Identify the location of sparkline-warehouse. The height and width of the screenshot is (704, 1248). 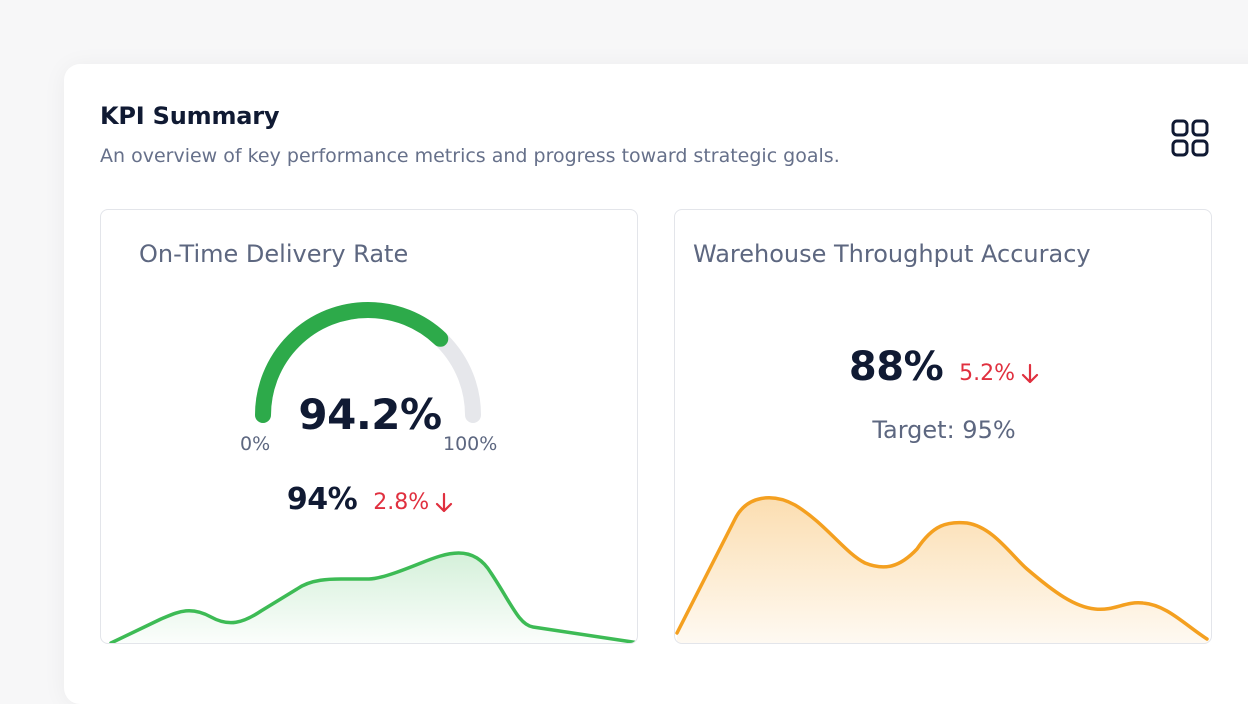
(943, 569).